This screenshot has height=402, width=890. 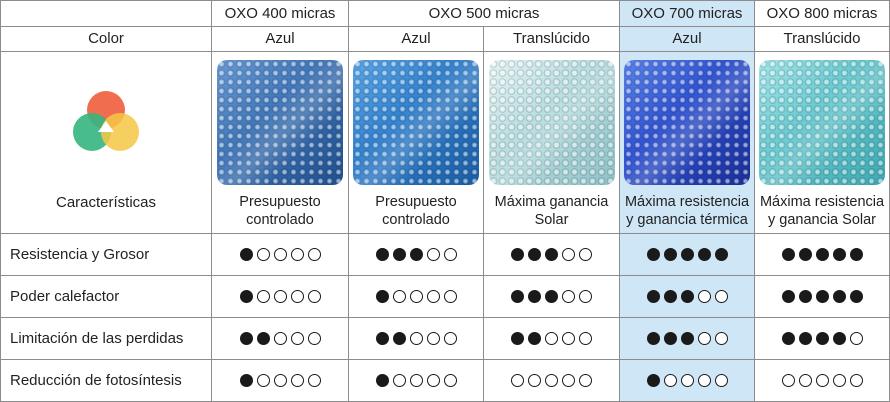 I want to click on product-caption: Presupuesto controlado, so click(x=280, y=211).